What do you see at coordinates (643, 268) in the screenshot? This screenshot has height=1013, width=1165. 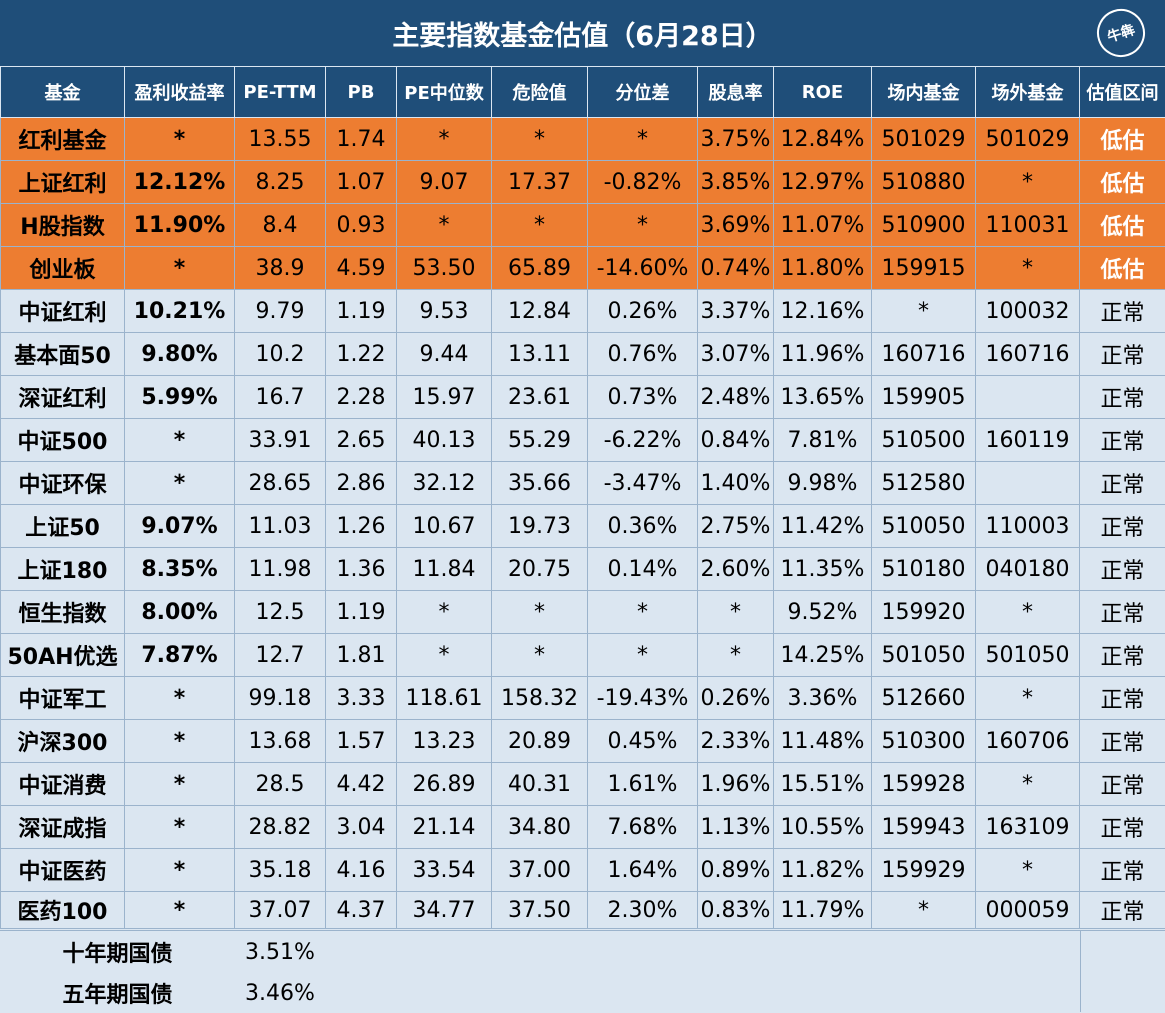 I see `table-cell: -14.60%` at bounding box center [643, 268].